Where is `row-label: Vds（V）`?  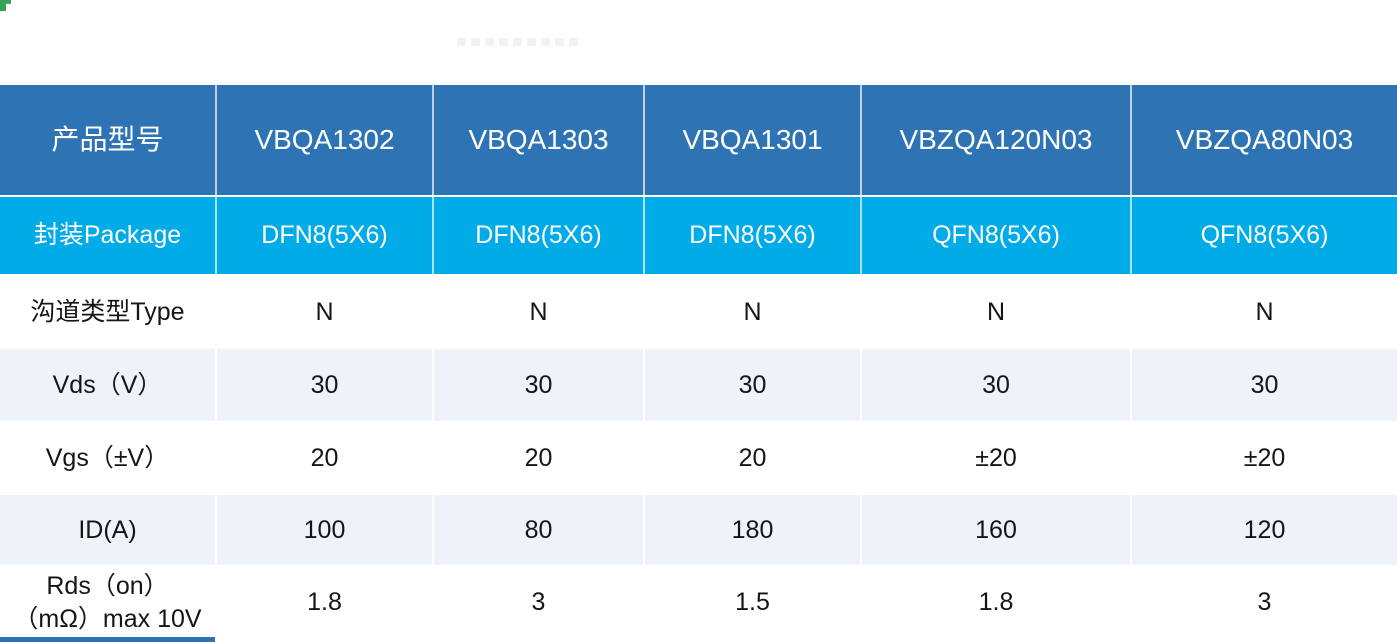
row-label: Vds（V） is located at coordinates (107, 385).